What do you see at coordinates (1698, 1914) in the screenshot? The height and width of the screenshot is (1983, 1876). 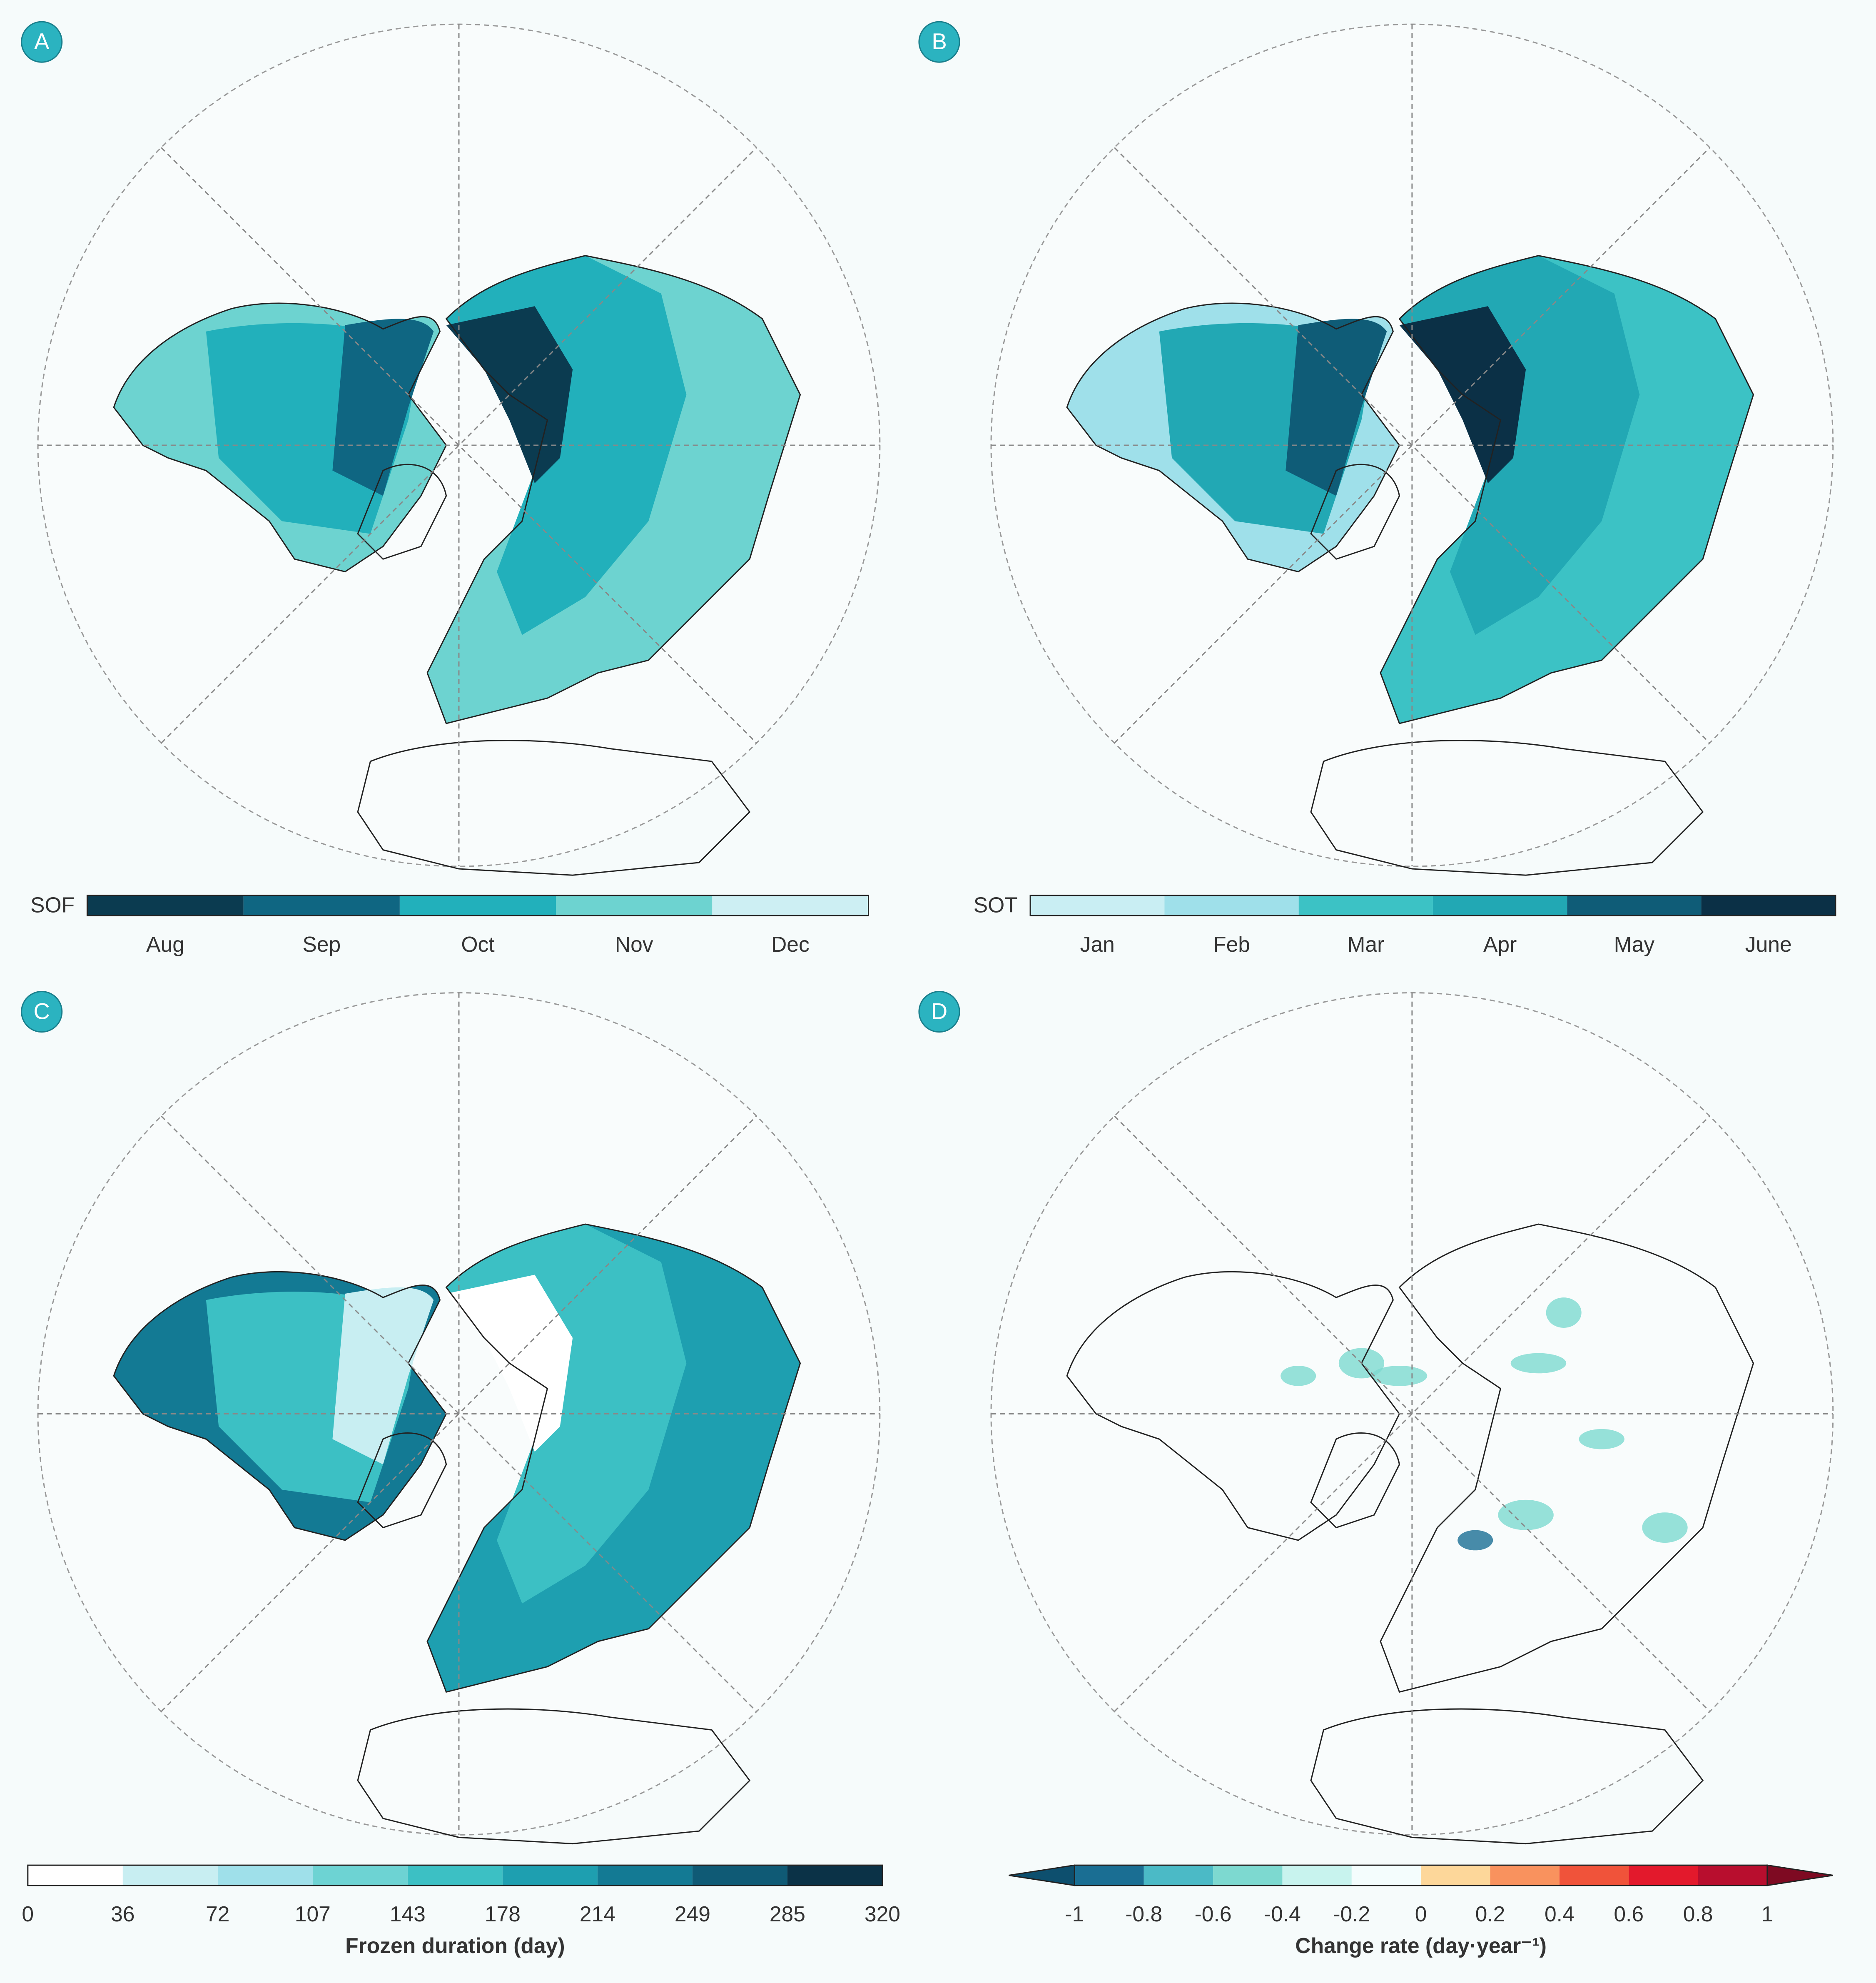 I see `colorbar-label: 0.8` at bounding box center [1698, 1914].